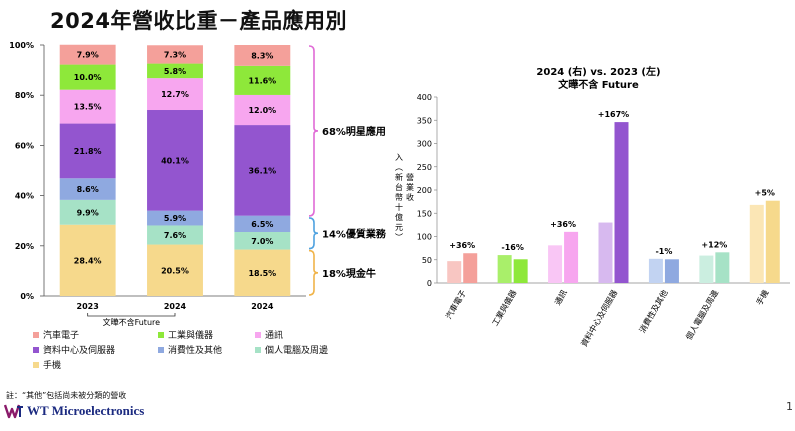 The width and height of the screenshot is (795, 431). I want to click on segment-value-label: 11.6%, so click(262, 80).